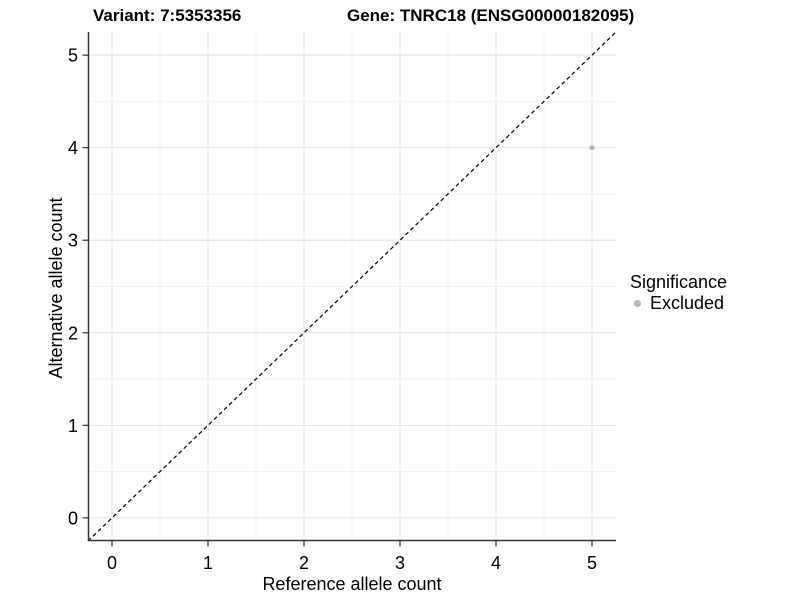 The height and width of the screenshot is (600, 800). What do you see at coordinates (304, 563) in the screenshot?
I see `x-tick-label: 2` at bounding box center [304, 563].